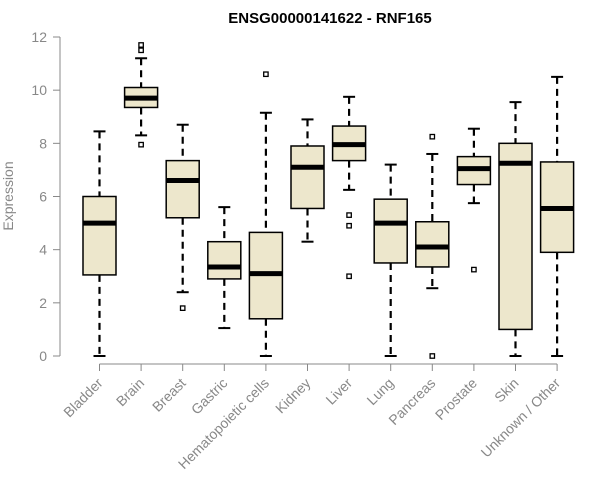 This screenshot has width=600, height=500. Describe the element at coordinates (456, 399) in the screenshot. I see `x-tick-label: Prostate` at that location.